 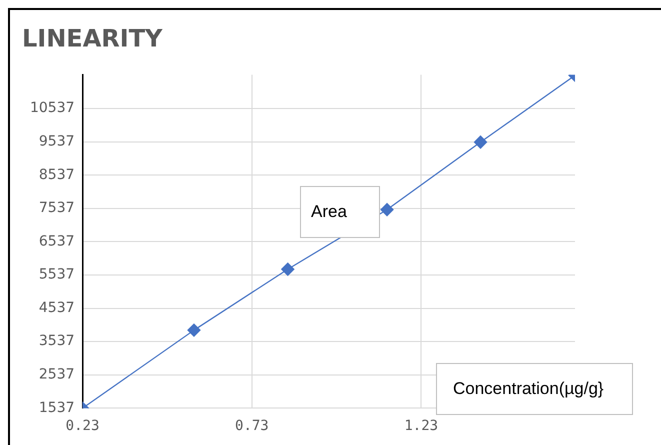 I want to click on chart-title: LINEARITY, so click(x=93, y=38).